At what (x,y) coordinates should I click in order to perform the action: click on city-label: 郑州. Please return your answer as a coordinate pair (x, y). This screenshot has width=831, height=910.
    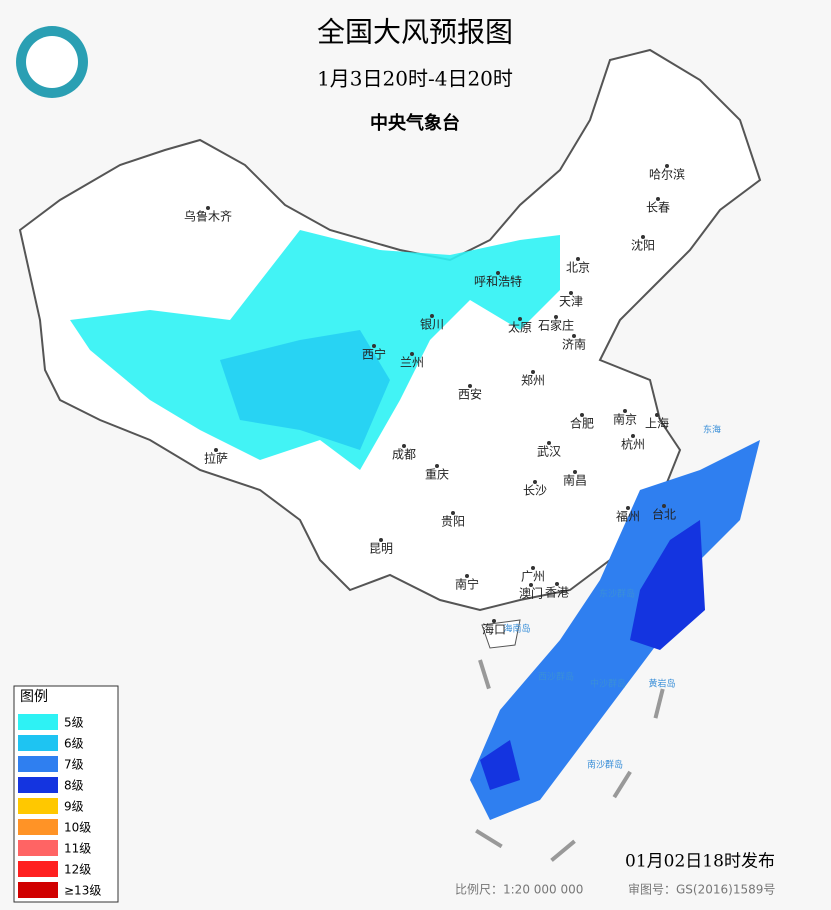
    Looking at the image, I should click on (533, 380).